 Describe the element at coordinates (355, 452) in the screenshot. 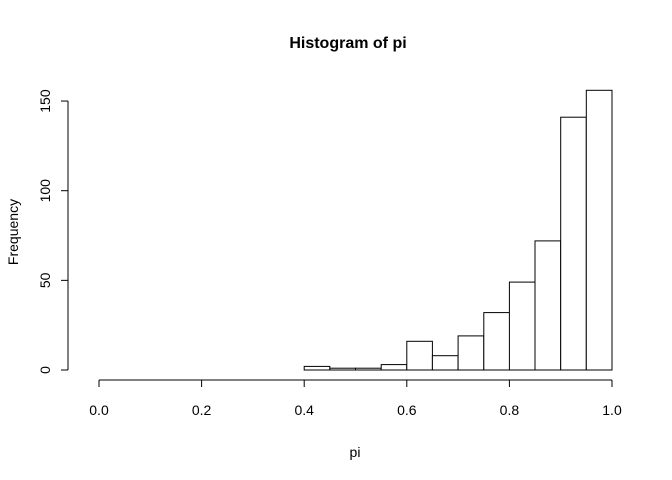

I see `x-axis-title: pi` at that location.